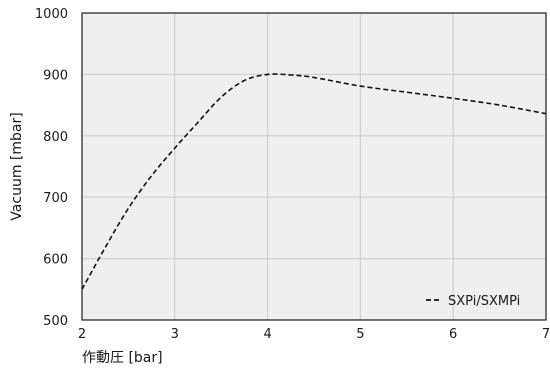 This screenshot has width=550, height=371. I want to click on legend-label: SXPi/SXMPi, so click(484, 301).